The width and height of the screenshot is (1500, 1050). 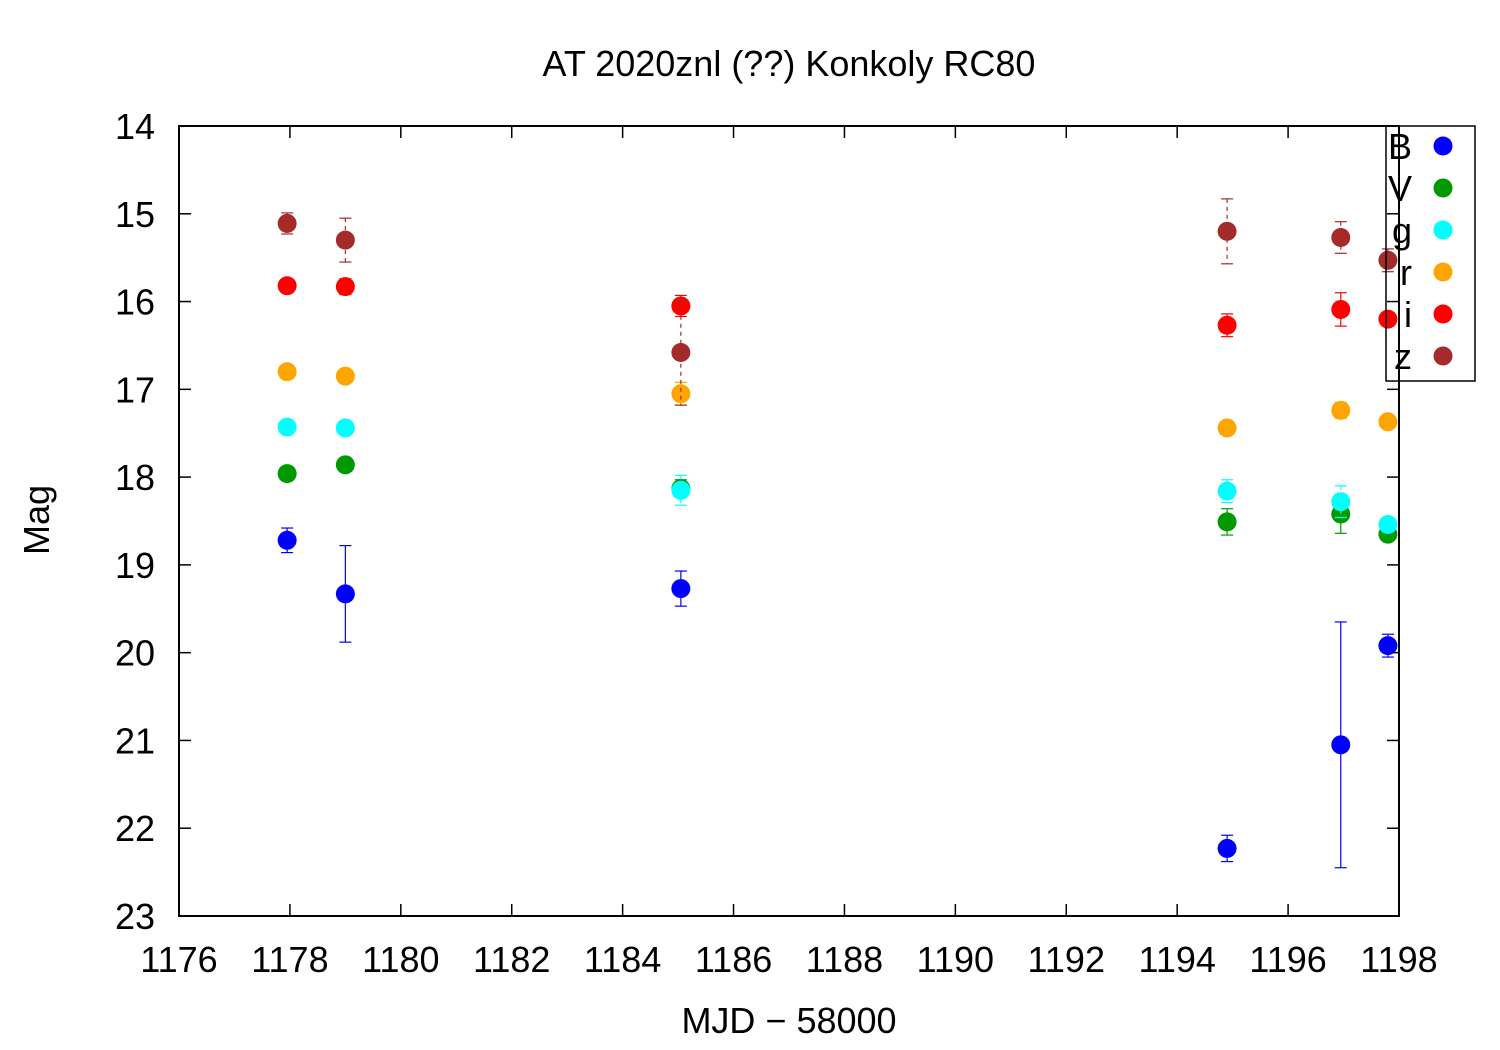 I want to click on series-g, so click(x=837, y=476).